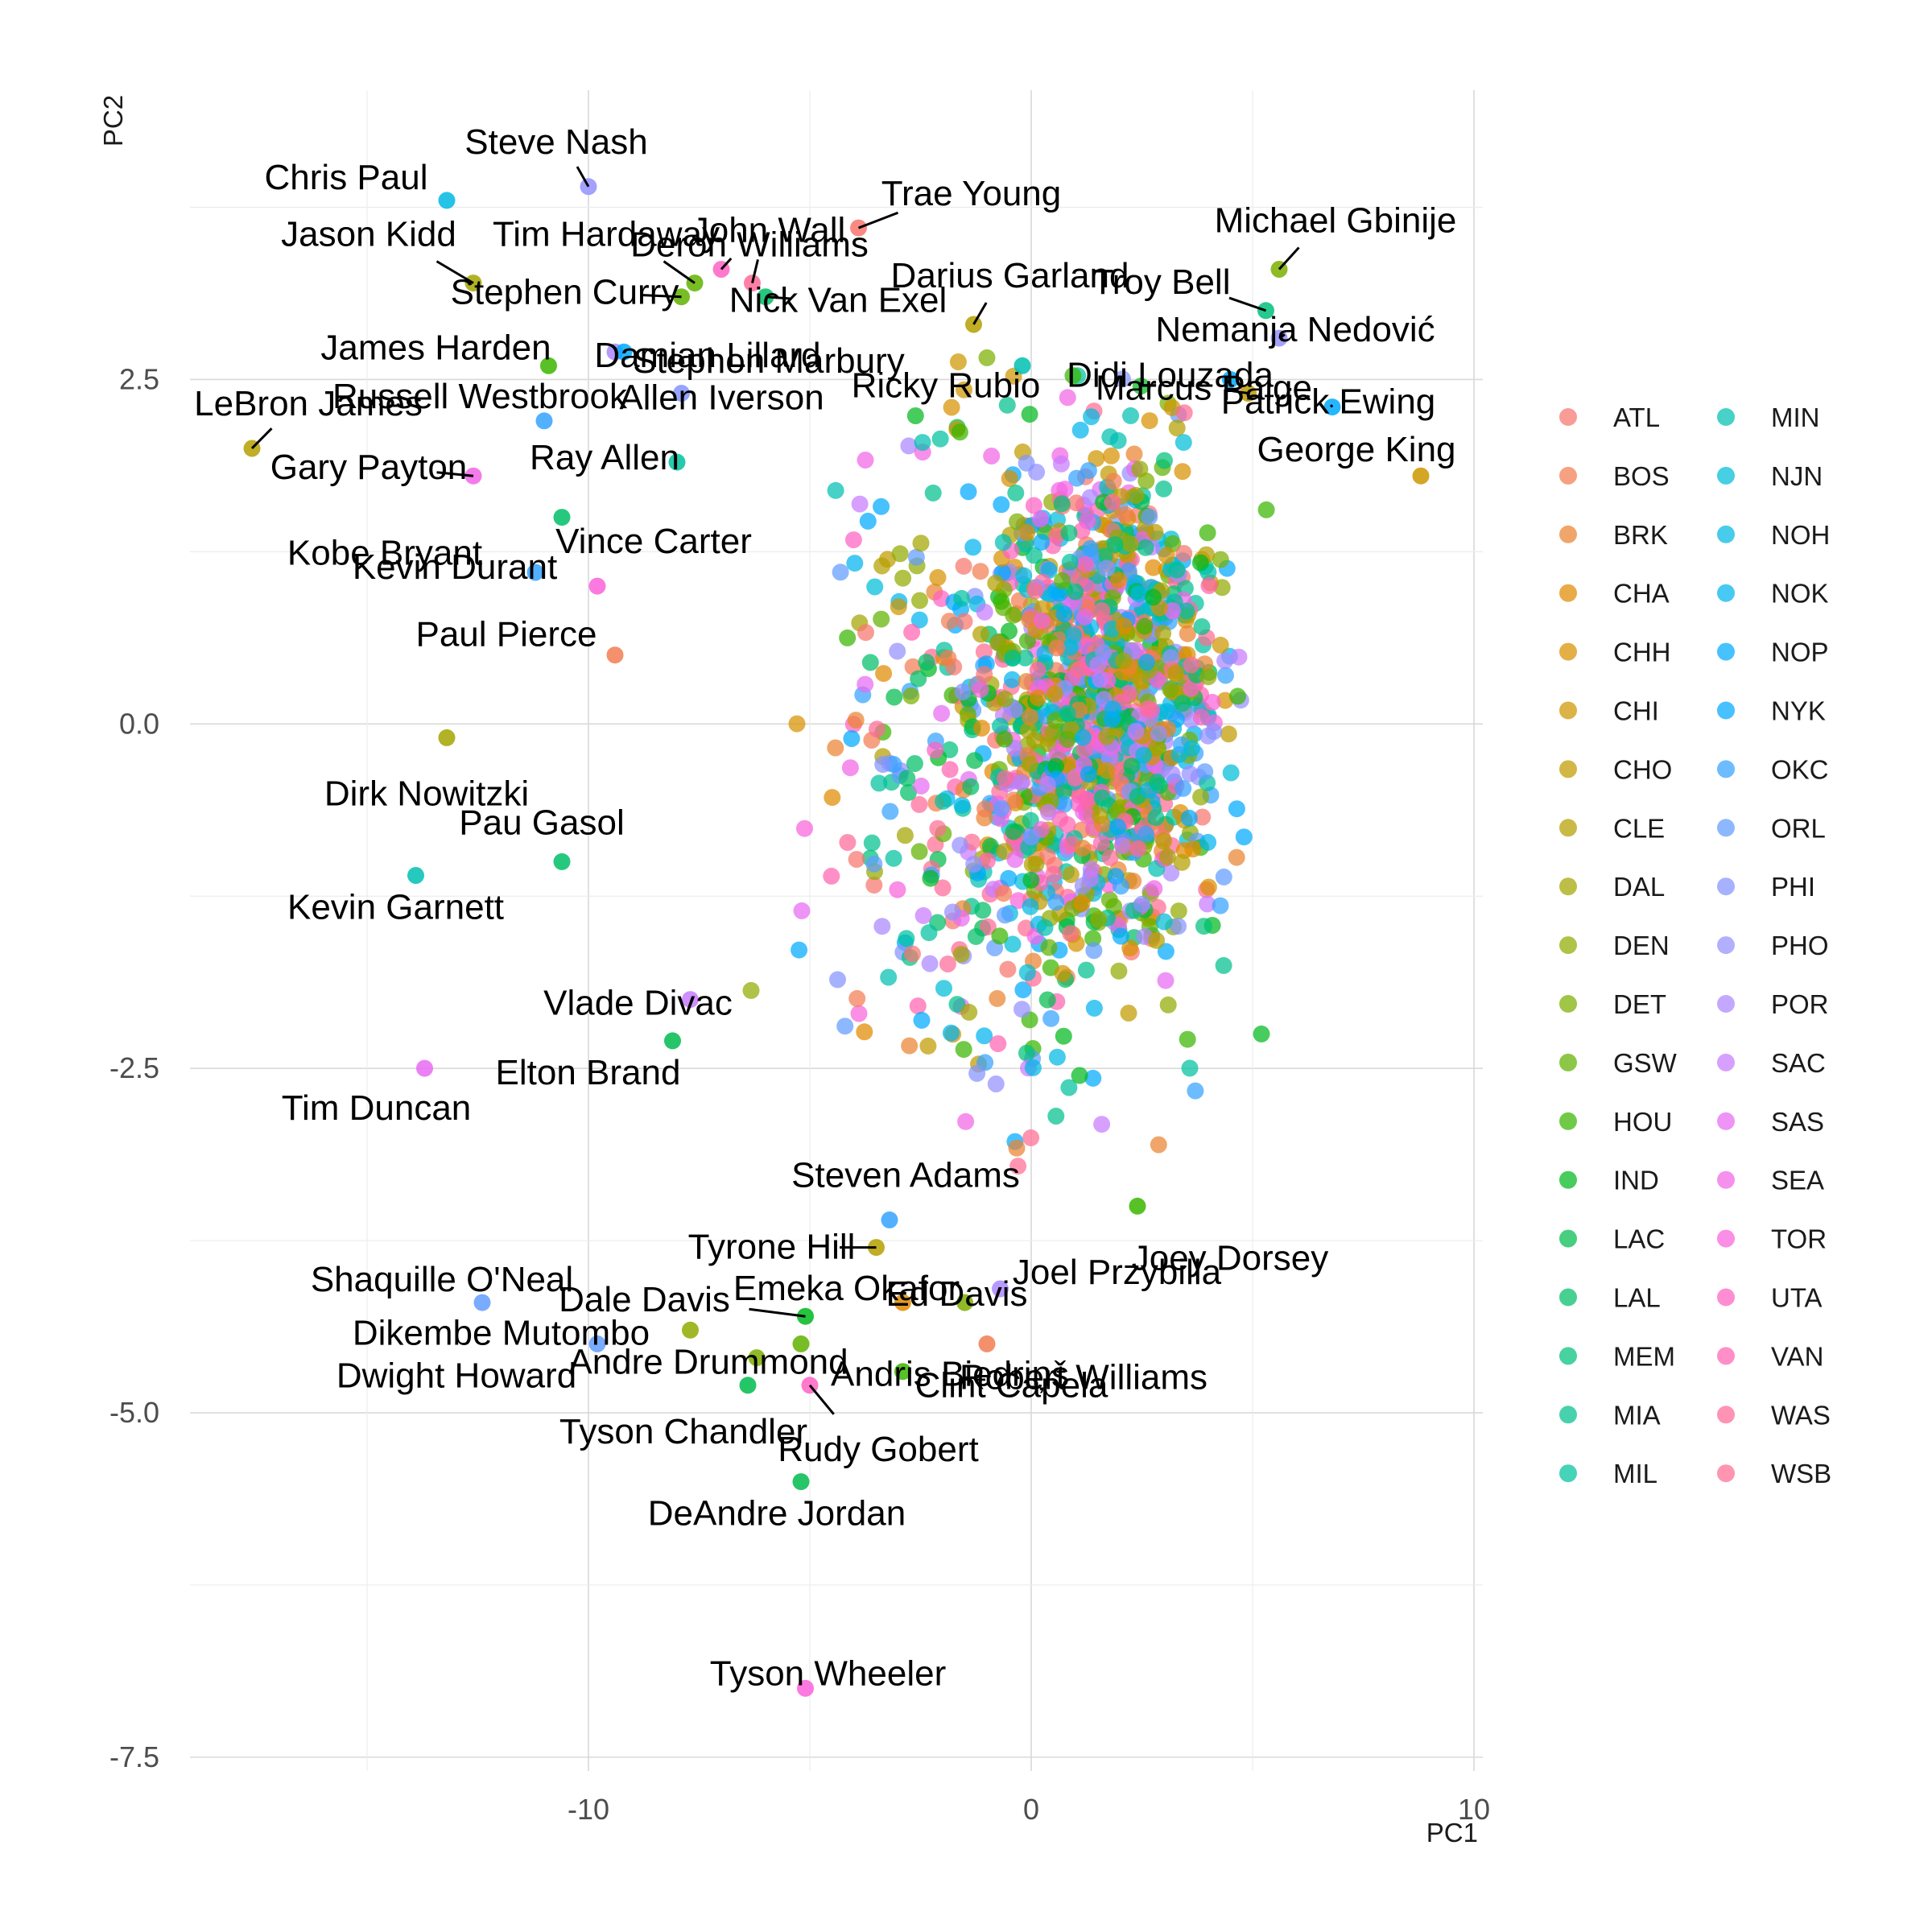  What do you see at coordinates (1800, 594) in the screenshot?
I see `legend-label: NOK` at bounding box center [1800, 594].